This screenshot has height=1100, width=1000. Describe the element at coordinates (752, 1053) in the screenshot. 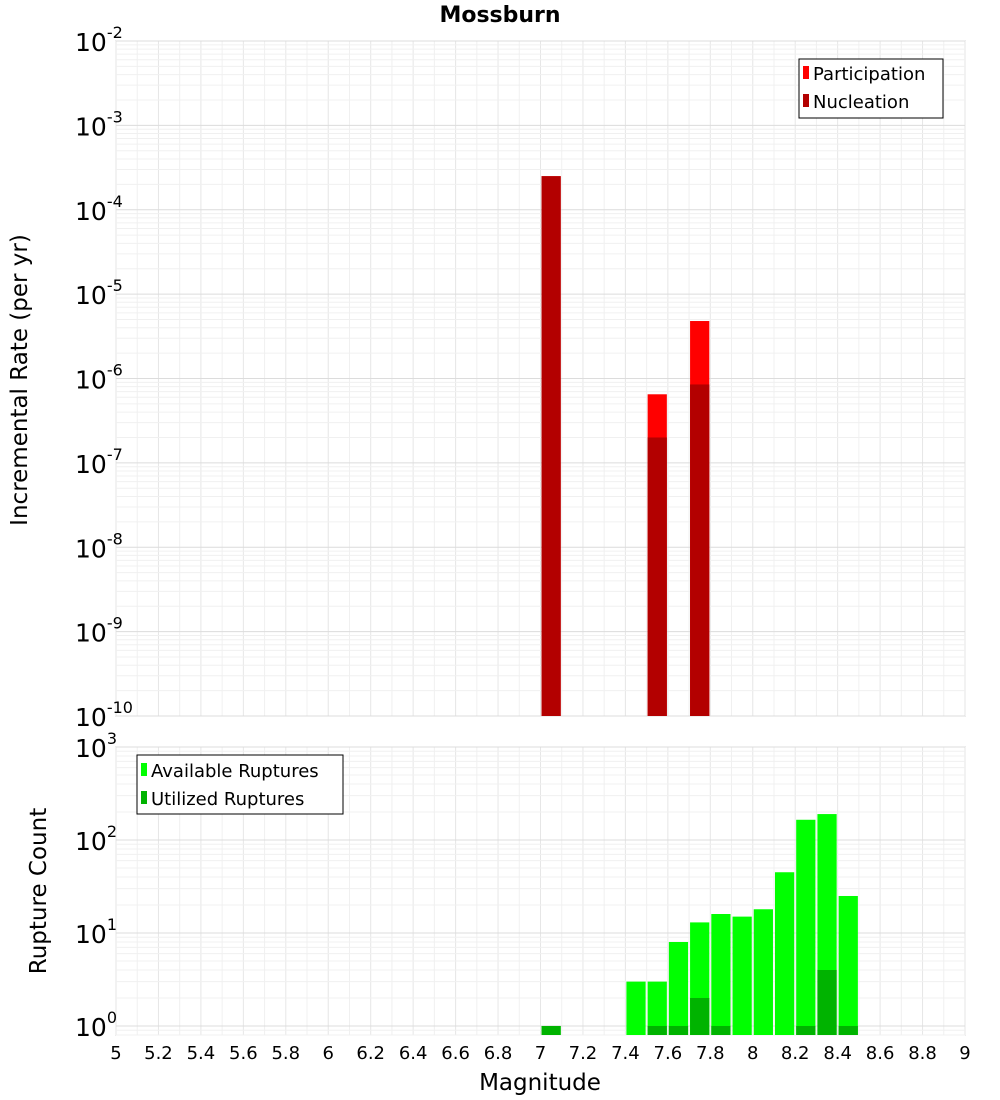

I see `x-tick-label: 8` at that location.